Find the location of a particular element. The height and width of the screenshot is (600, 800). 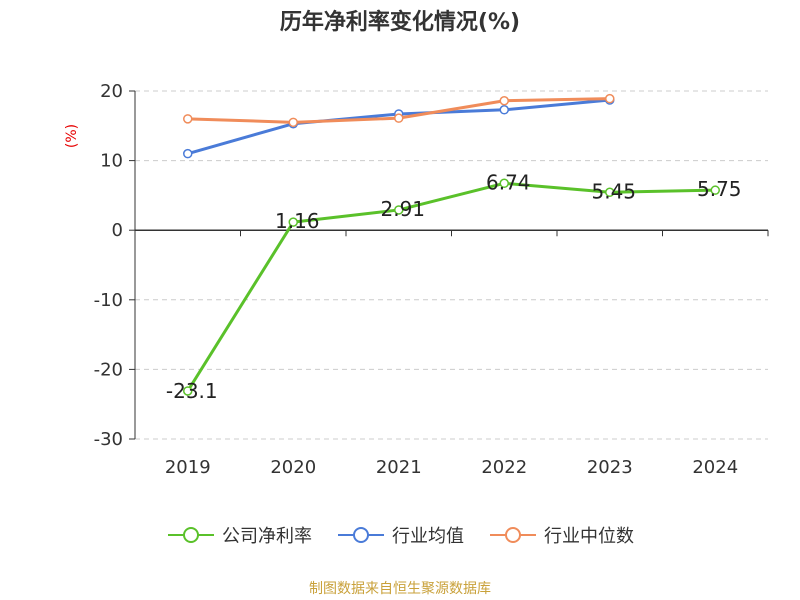

legend-item-industry-mean: 行业均值 is located at coordinates (400, 535).